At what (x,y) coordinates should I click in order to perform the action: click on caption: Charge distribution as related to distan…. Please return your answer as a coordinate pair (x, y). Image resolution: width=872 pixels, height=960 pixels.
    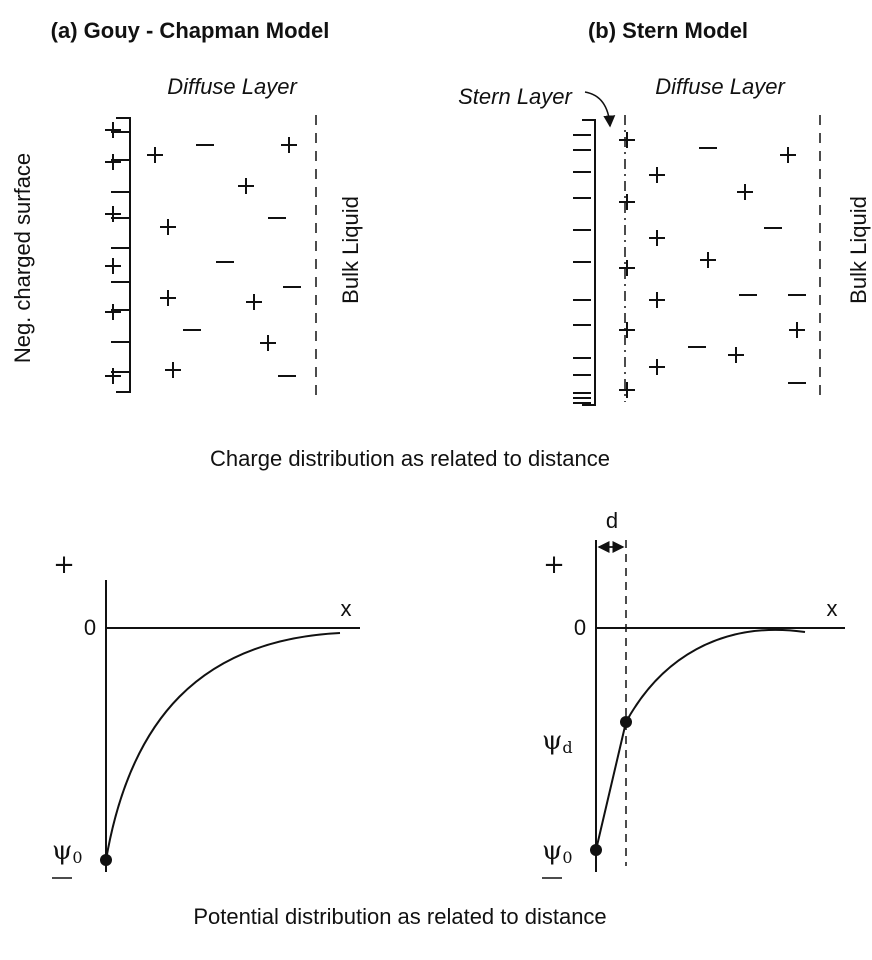
    Looking at the image, I should click on (410, 458).